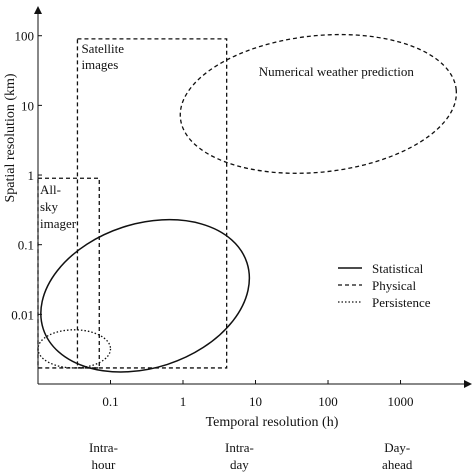 The height and width of the screenshot is (474, 474). Describe the element at coordinates (394, 285) in the screenshot. I see `legend-label: Physical` at that location.